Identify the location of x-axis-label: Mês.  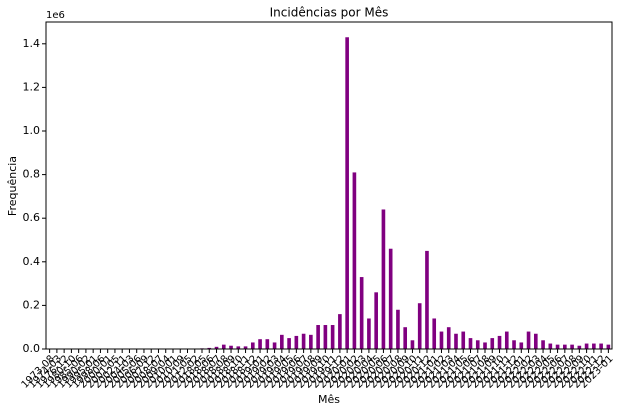
(329, 399).